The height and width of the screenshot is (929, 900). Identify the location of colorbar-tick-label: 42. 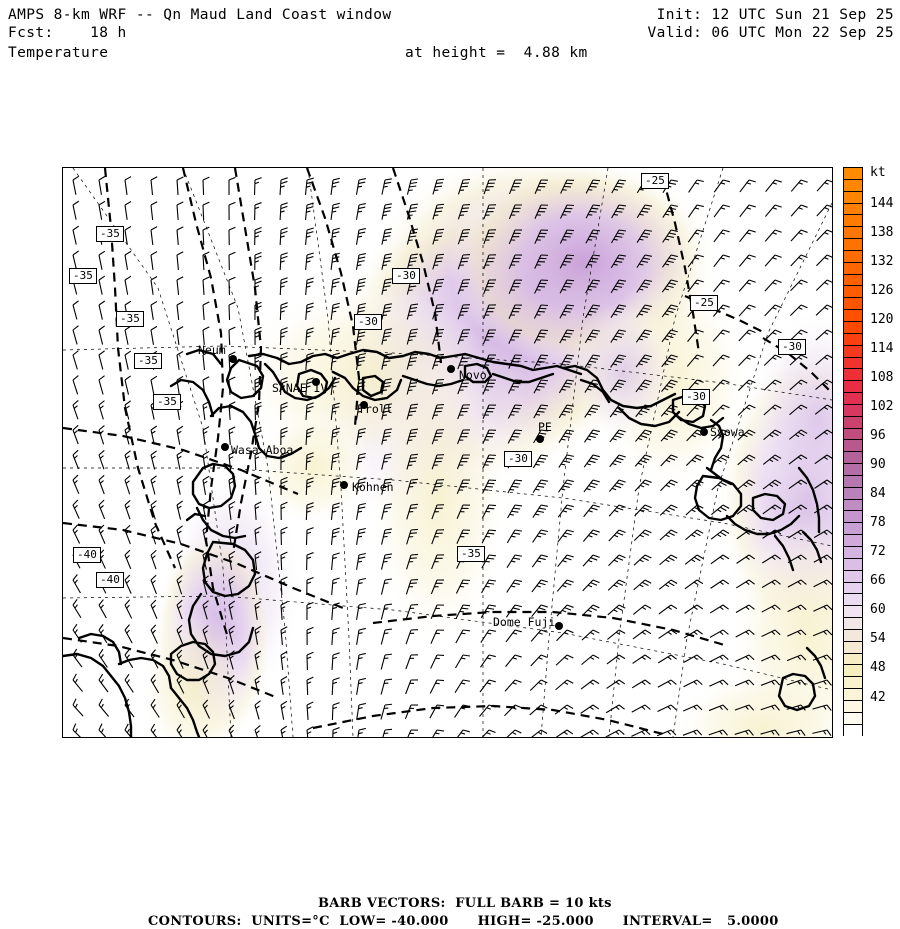
(878, 697).